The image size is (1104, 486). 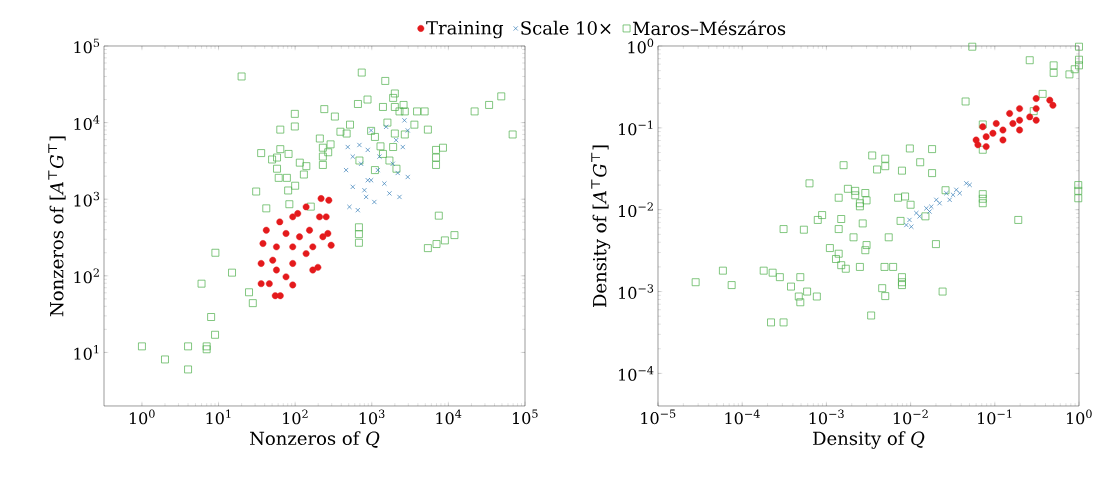 I want to click on y-tick-label: 10$^{−3}$, so click(x=636, y=291).